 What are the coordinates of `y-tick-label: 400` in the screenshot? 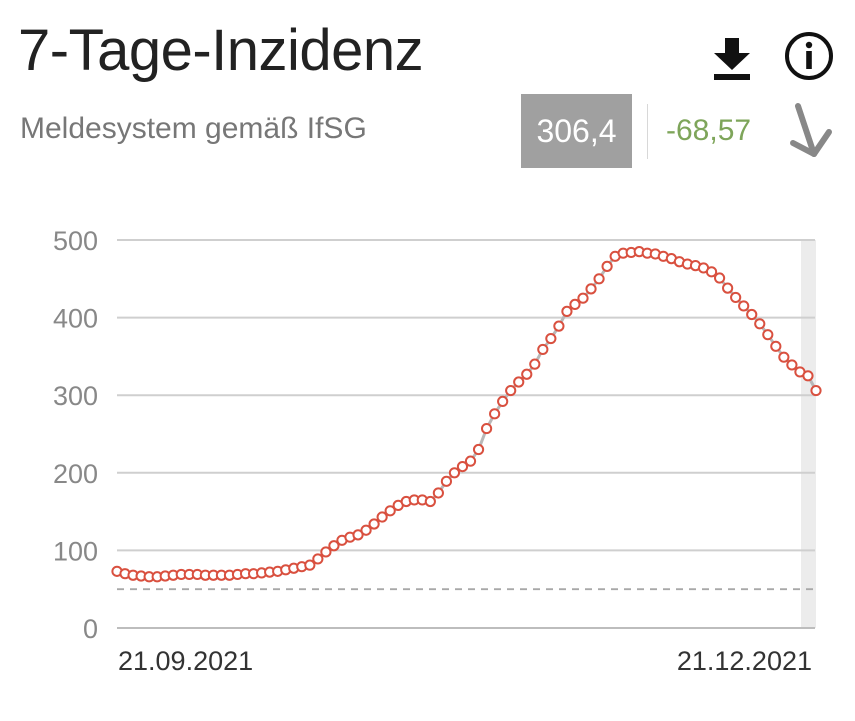 It's located at (75, 319).